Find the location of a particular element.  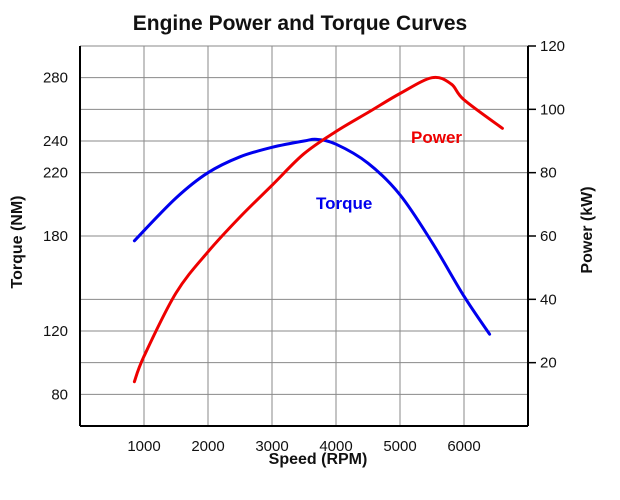

y2-tick-label: 20 is located at coordinates (548, 363).